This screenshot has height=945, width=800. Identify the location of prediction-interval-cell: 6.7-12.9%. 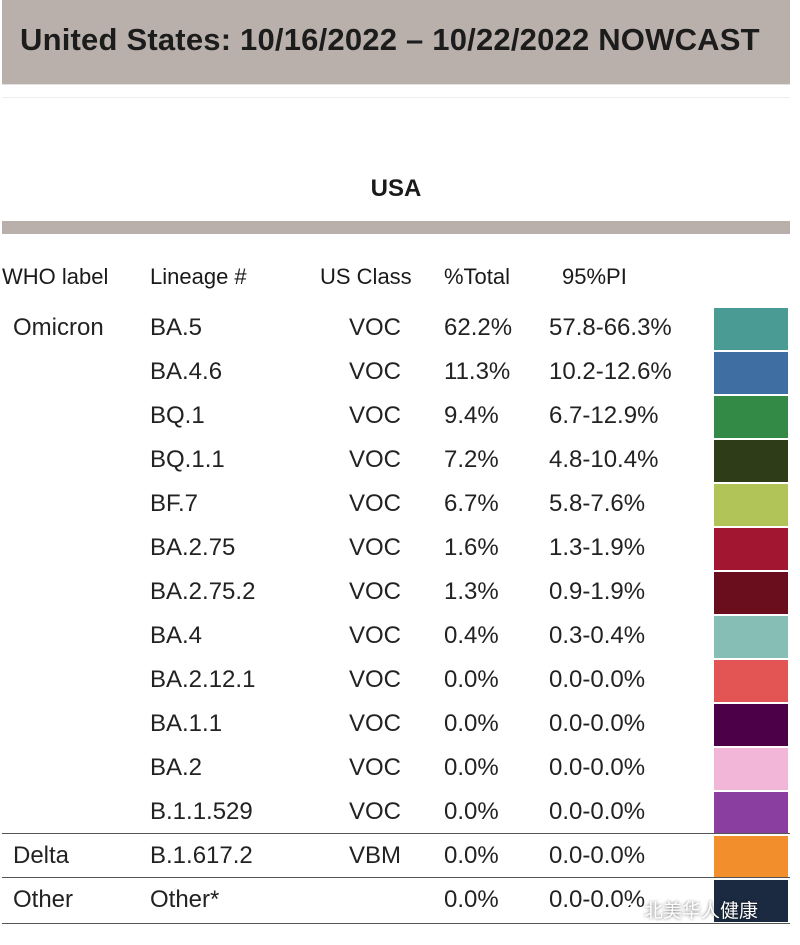
(604, 415).